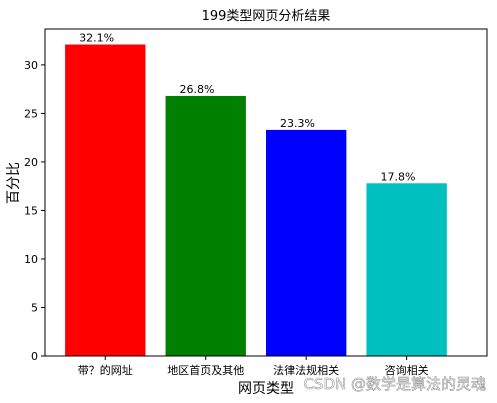 The image size is (497, 403). Describe the element at coordinates (205, 370) in the screenshot. I see `x-tick-label: 地区首页及其他` at that location.